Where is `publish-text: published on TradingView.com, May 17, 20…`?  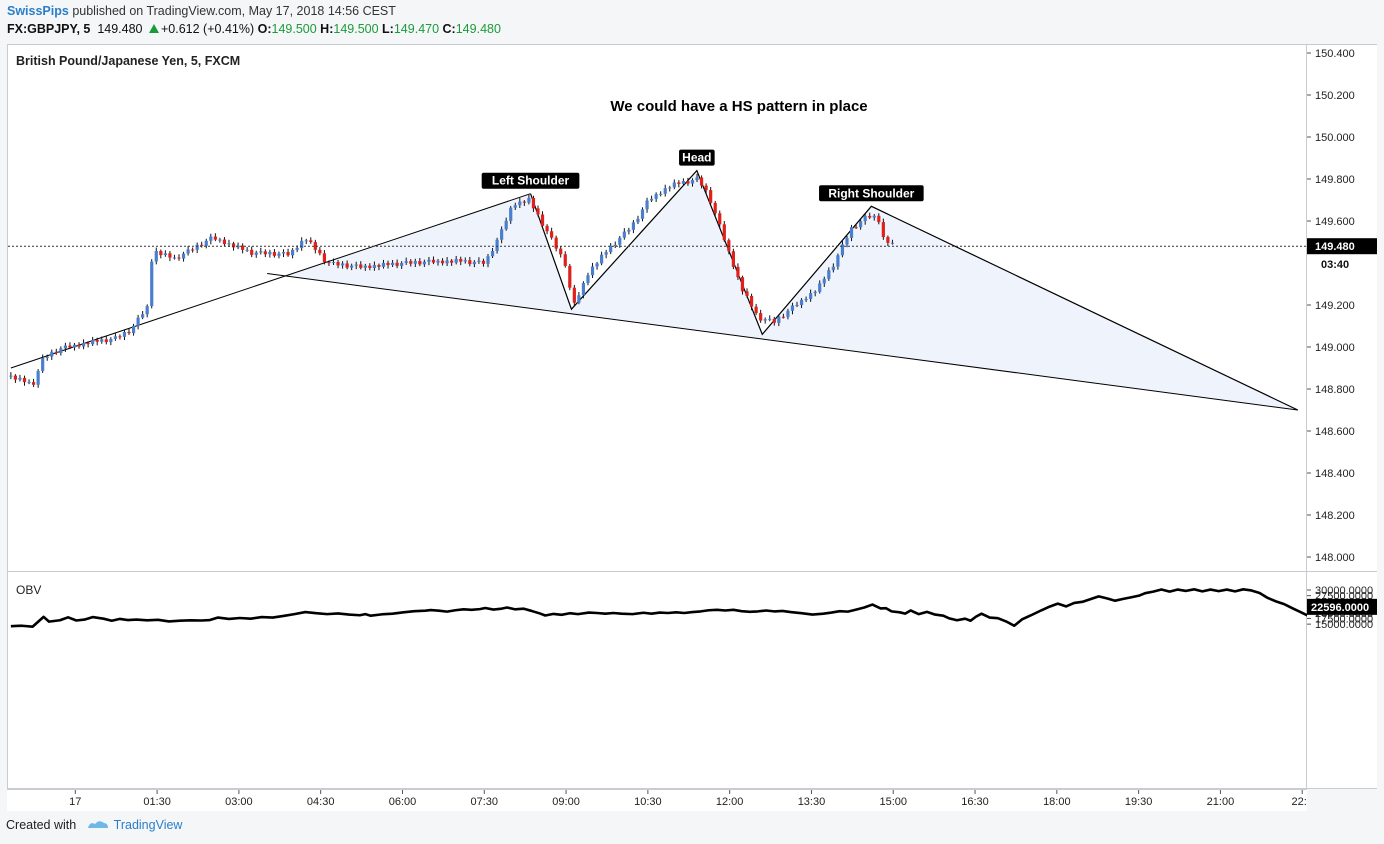 publish-text: published on TradingView.com, May 17, 20… is located at coordinates (234, 11).